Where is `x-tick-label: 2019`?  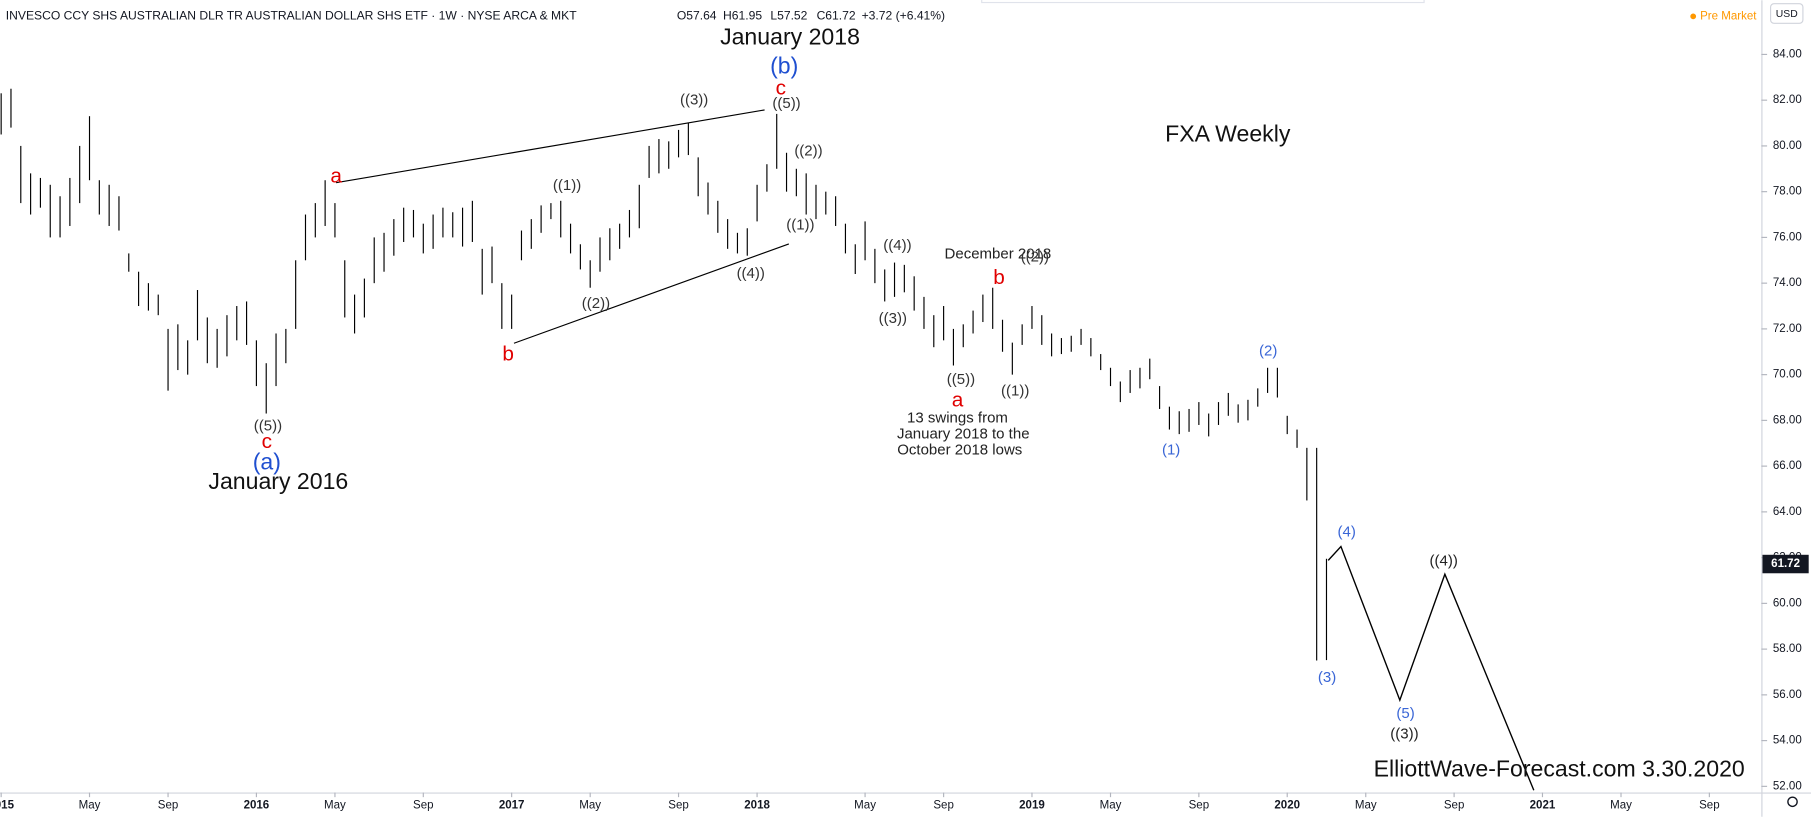
x-tick-label: 2019 is located at coordinates (1032, 805).